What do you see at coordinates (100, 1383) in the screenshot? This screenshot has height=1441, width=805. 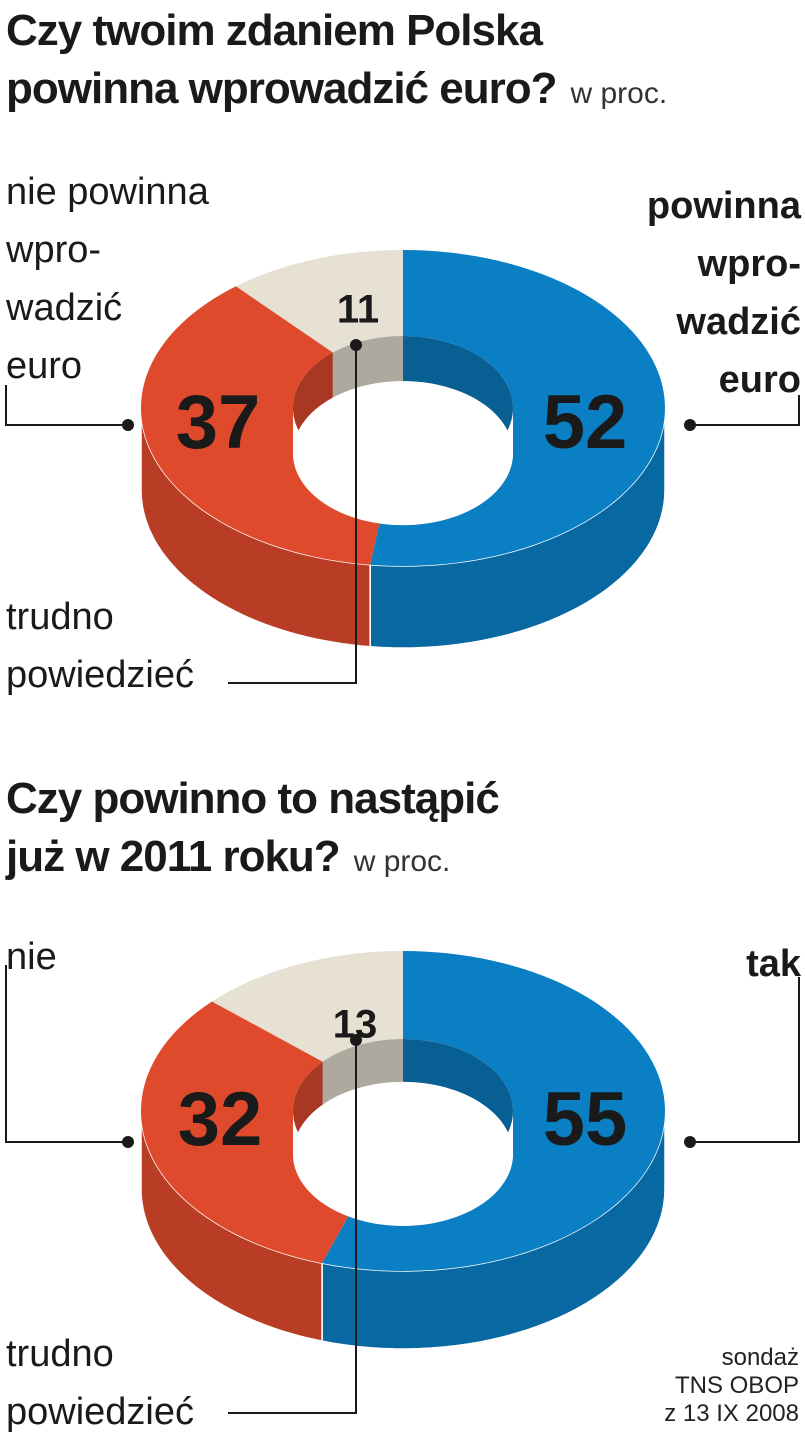 I see `chart2-bottom-label: trudno powiedzieć` at bounding box center [100, 1383].